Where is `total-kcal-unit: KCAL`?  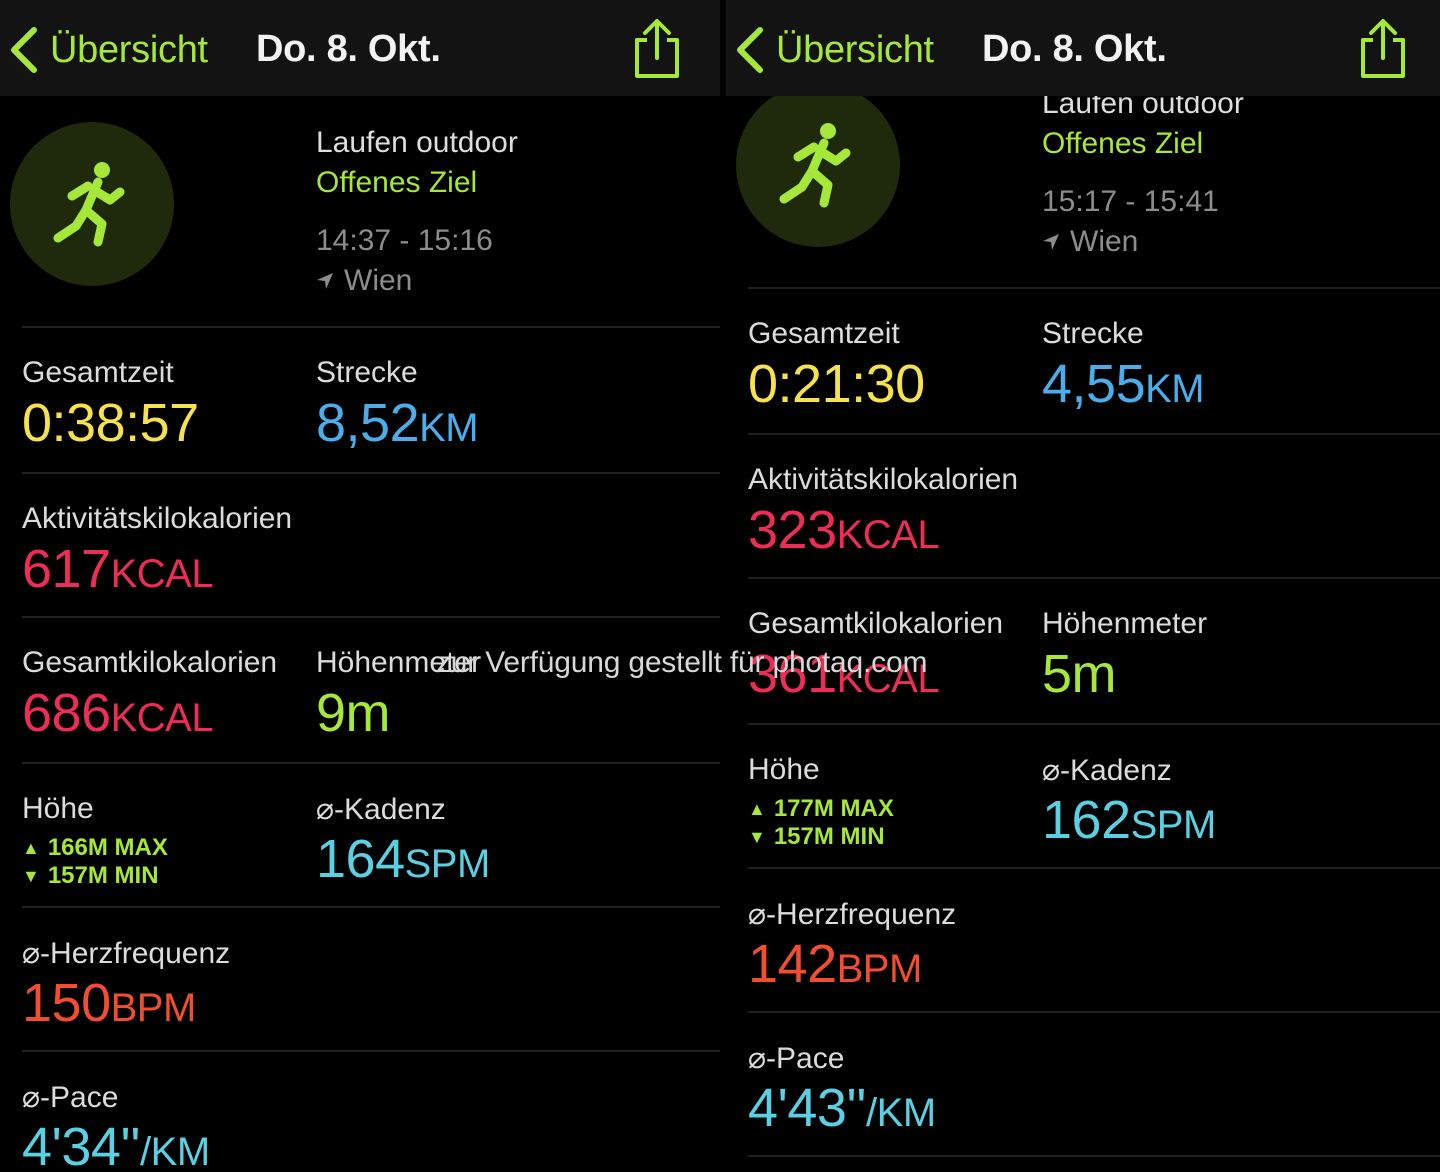 total-kcal-unit: KCAL is located at coordinates (888, 679).